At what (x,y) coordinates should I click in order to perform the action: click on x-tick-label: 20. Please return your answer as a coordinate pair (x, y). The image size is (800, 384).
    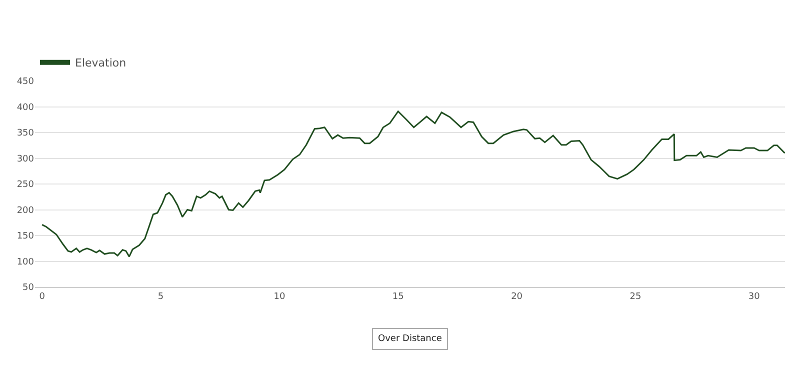
    Looking at the image, I should click on (517, 297).